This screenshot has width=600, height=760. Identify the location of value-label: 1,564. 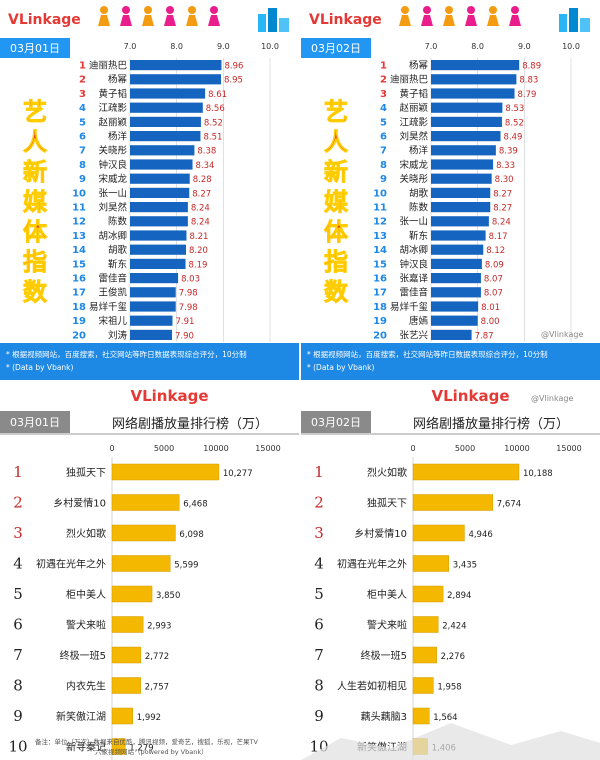
(445, 718).